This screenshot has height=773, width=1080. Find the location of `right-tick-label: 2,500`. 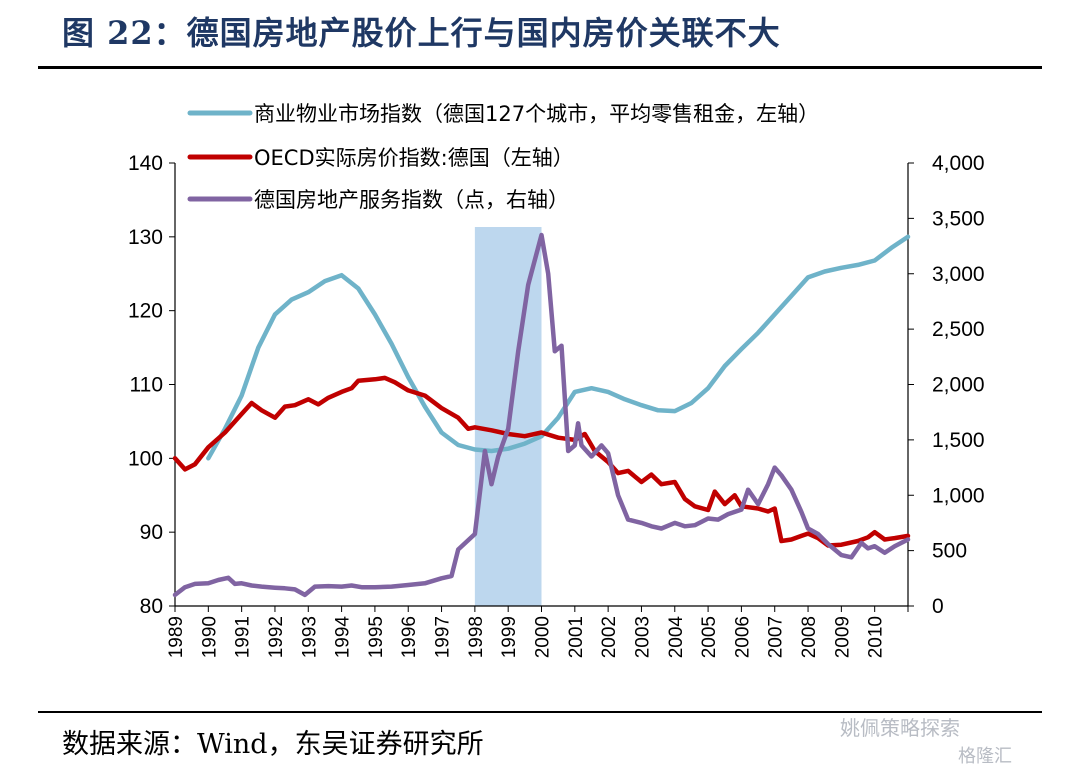

right-tick-label: 2,500 is located at coordinates (958, 329).